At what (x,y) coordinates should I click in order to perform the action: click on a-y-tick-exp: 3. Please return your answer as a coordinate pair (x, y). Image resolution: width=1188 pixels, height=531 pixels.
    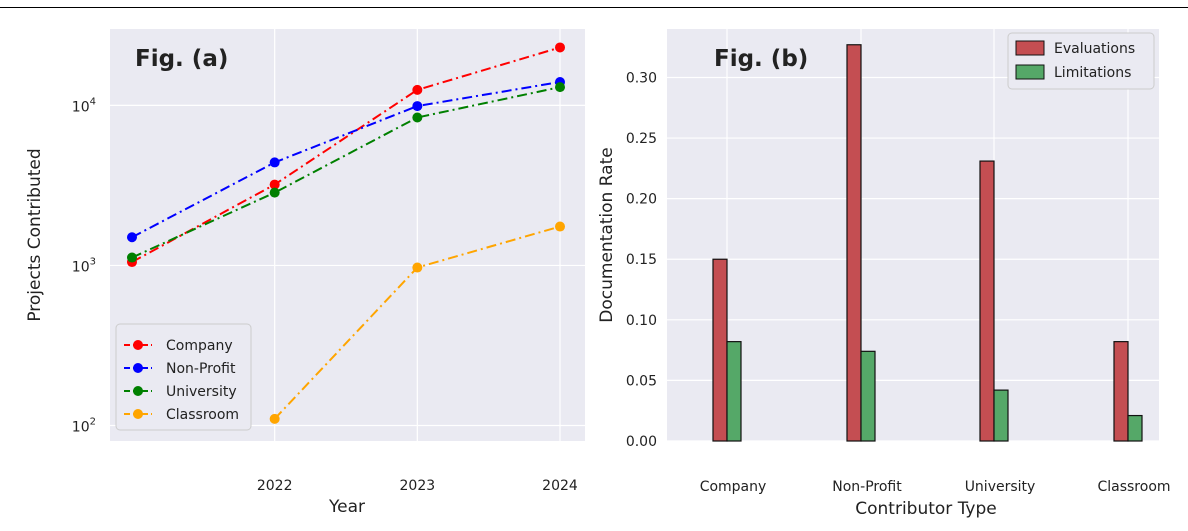
    Looking at the image, I should click on (93, 261).